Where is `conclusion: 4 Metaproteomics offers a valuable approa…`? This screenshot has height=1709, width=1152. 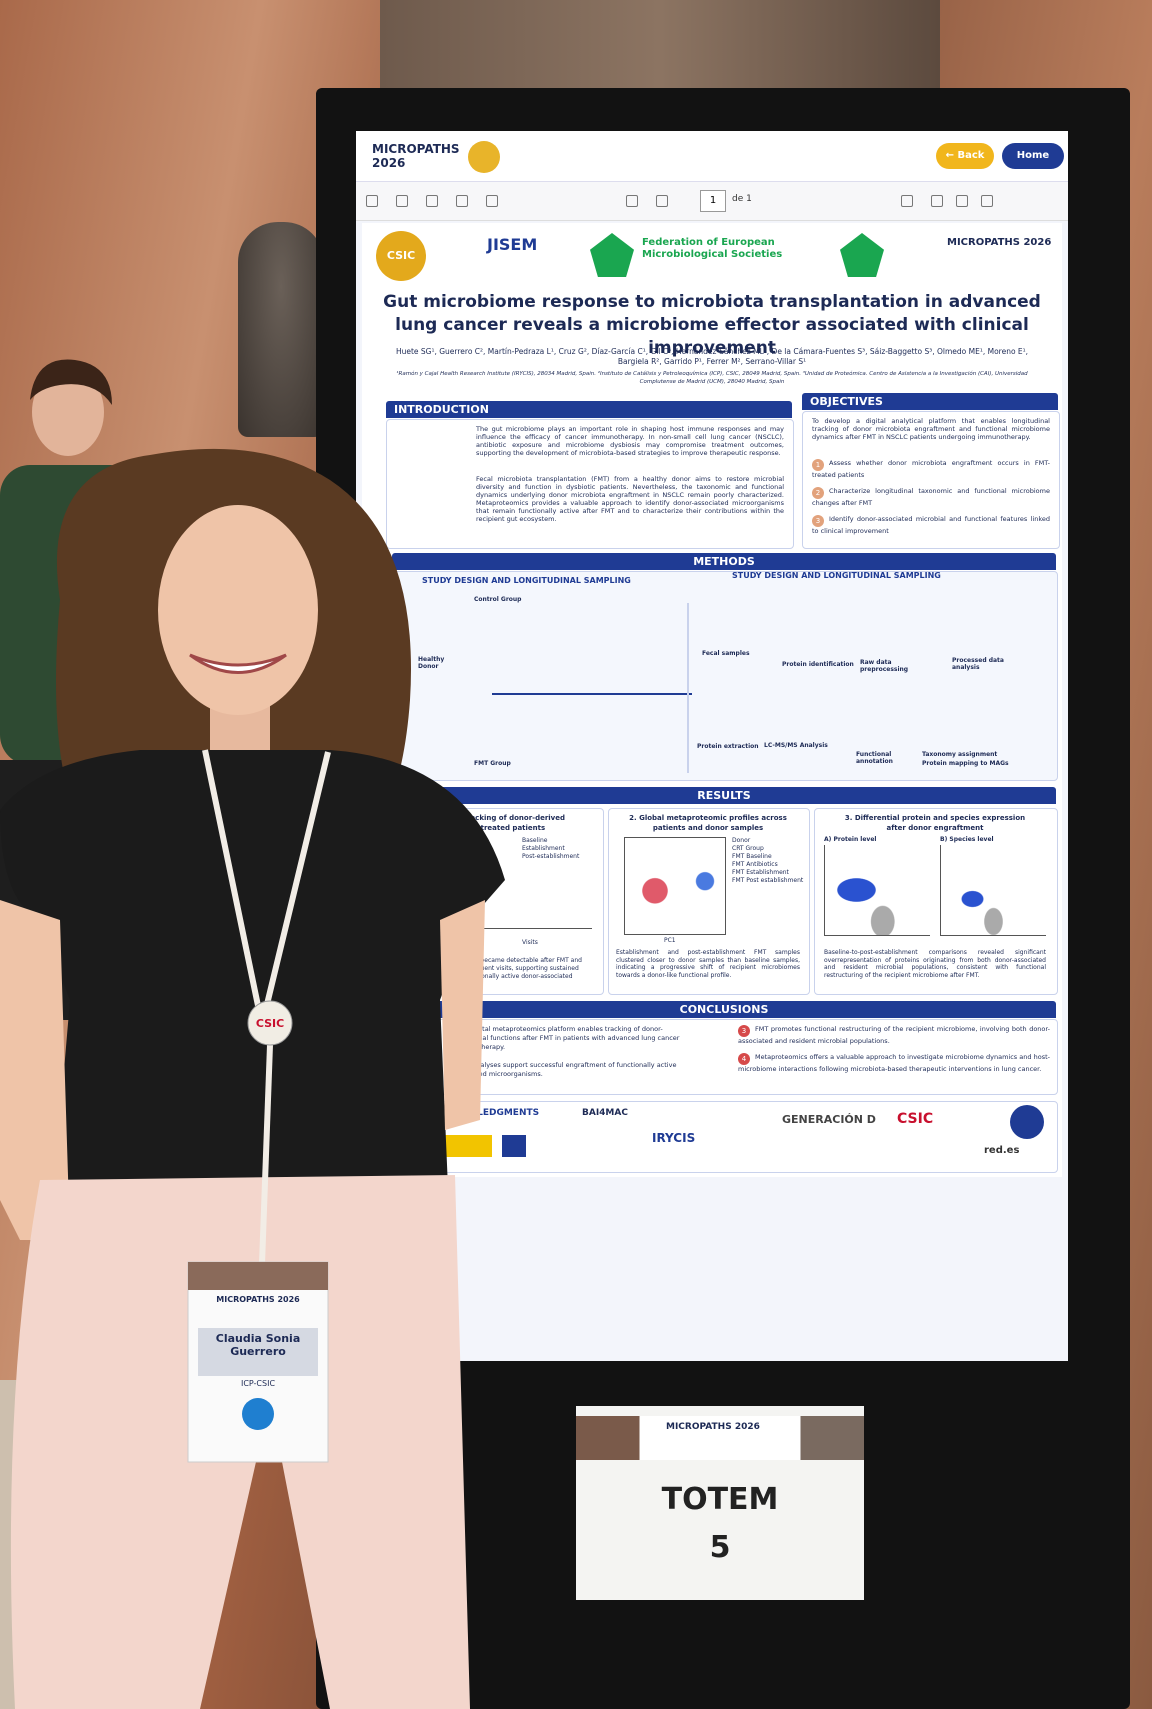
conclusion: 4 Metaproteomics offers a valuable approa… is located at coordinates (894, 1063).